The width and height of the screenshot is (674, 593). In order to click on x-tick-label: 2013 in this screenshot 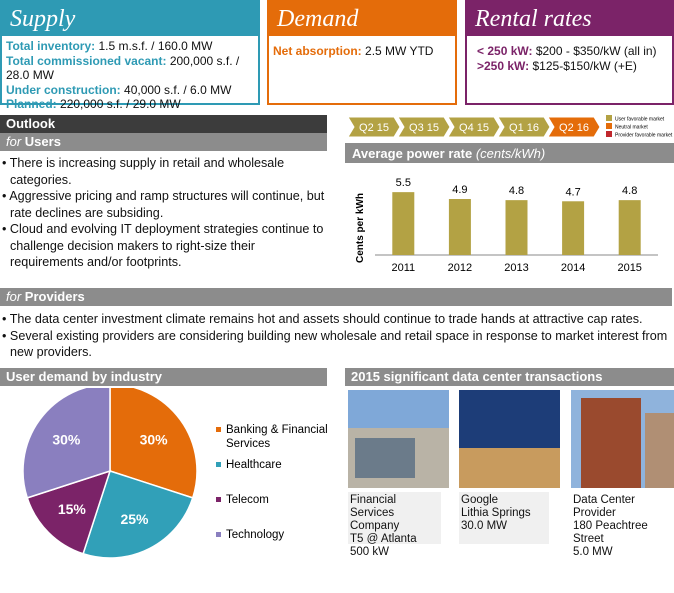, I will do `click(516, 268)`.